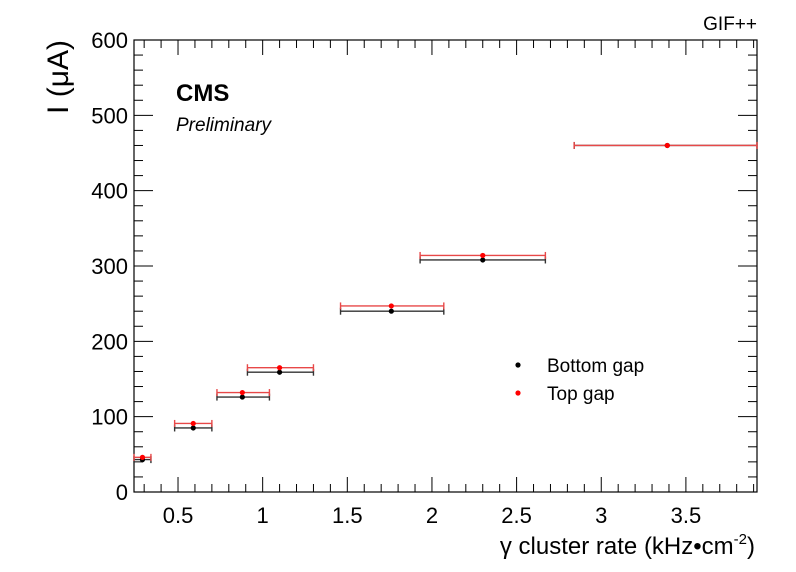  What do you see at coordinates (58, 77) in the screenshot?
I see `y-axis-title: I (μA)` at bounding box center [58, 77].